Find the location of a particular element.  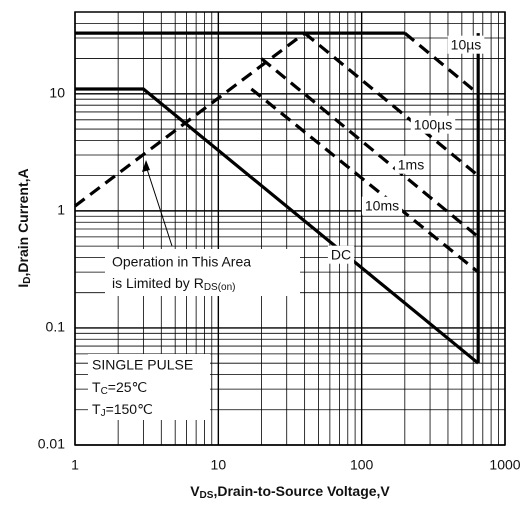

series-label: 1ms is located at coordinates (411, 165).